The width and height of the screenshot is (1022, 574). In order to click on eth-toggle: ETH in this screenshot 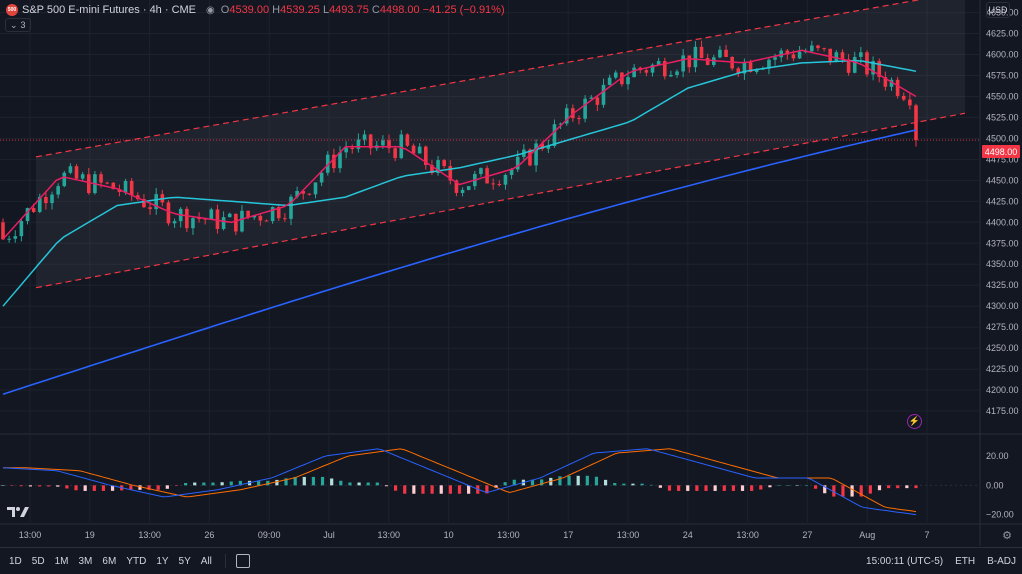, I will do `click(965, 561)`.